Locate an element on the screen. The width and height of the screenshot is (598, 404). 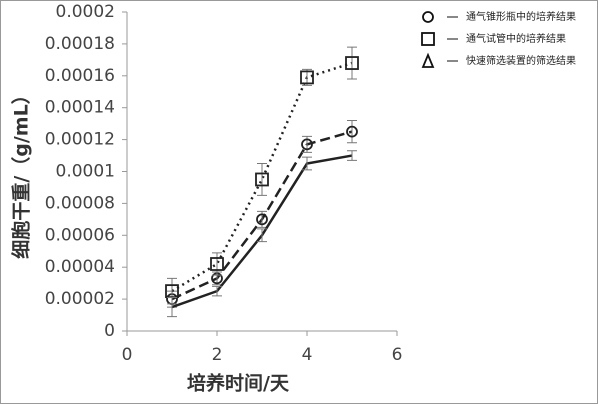
x-tick-label: 2 is located at coordinates (217, 355).